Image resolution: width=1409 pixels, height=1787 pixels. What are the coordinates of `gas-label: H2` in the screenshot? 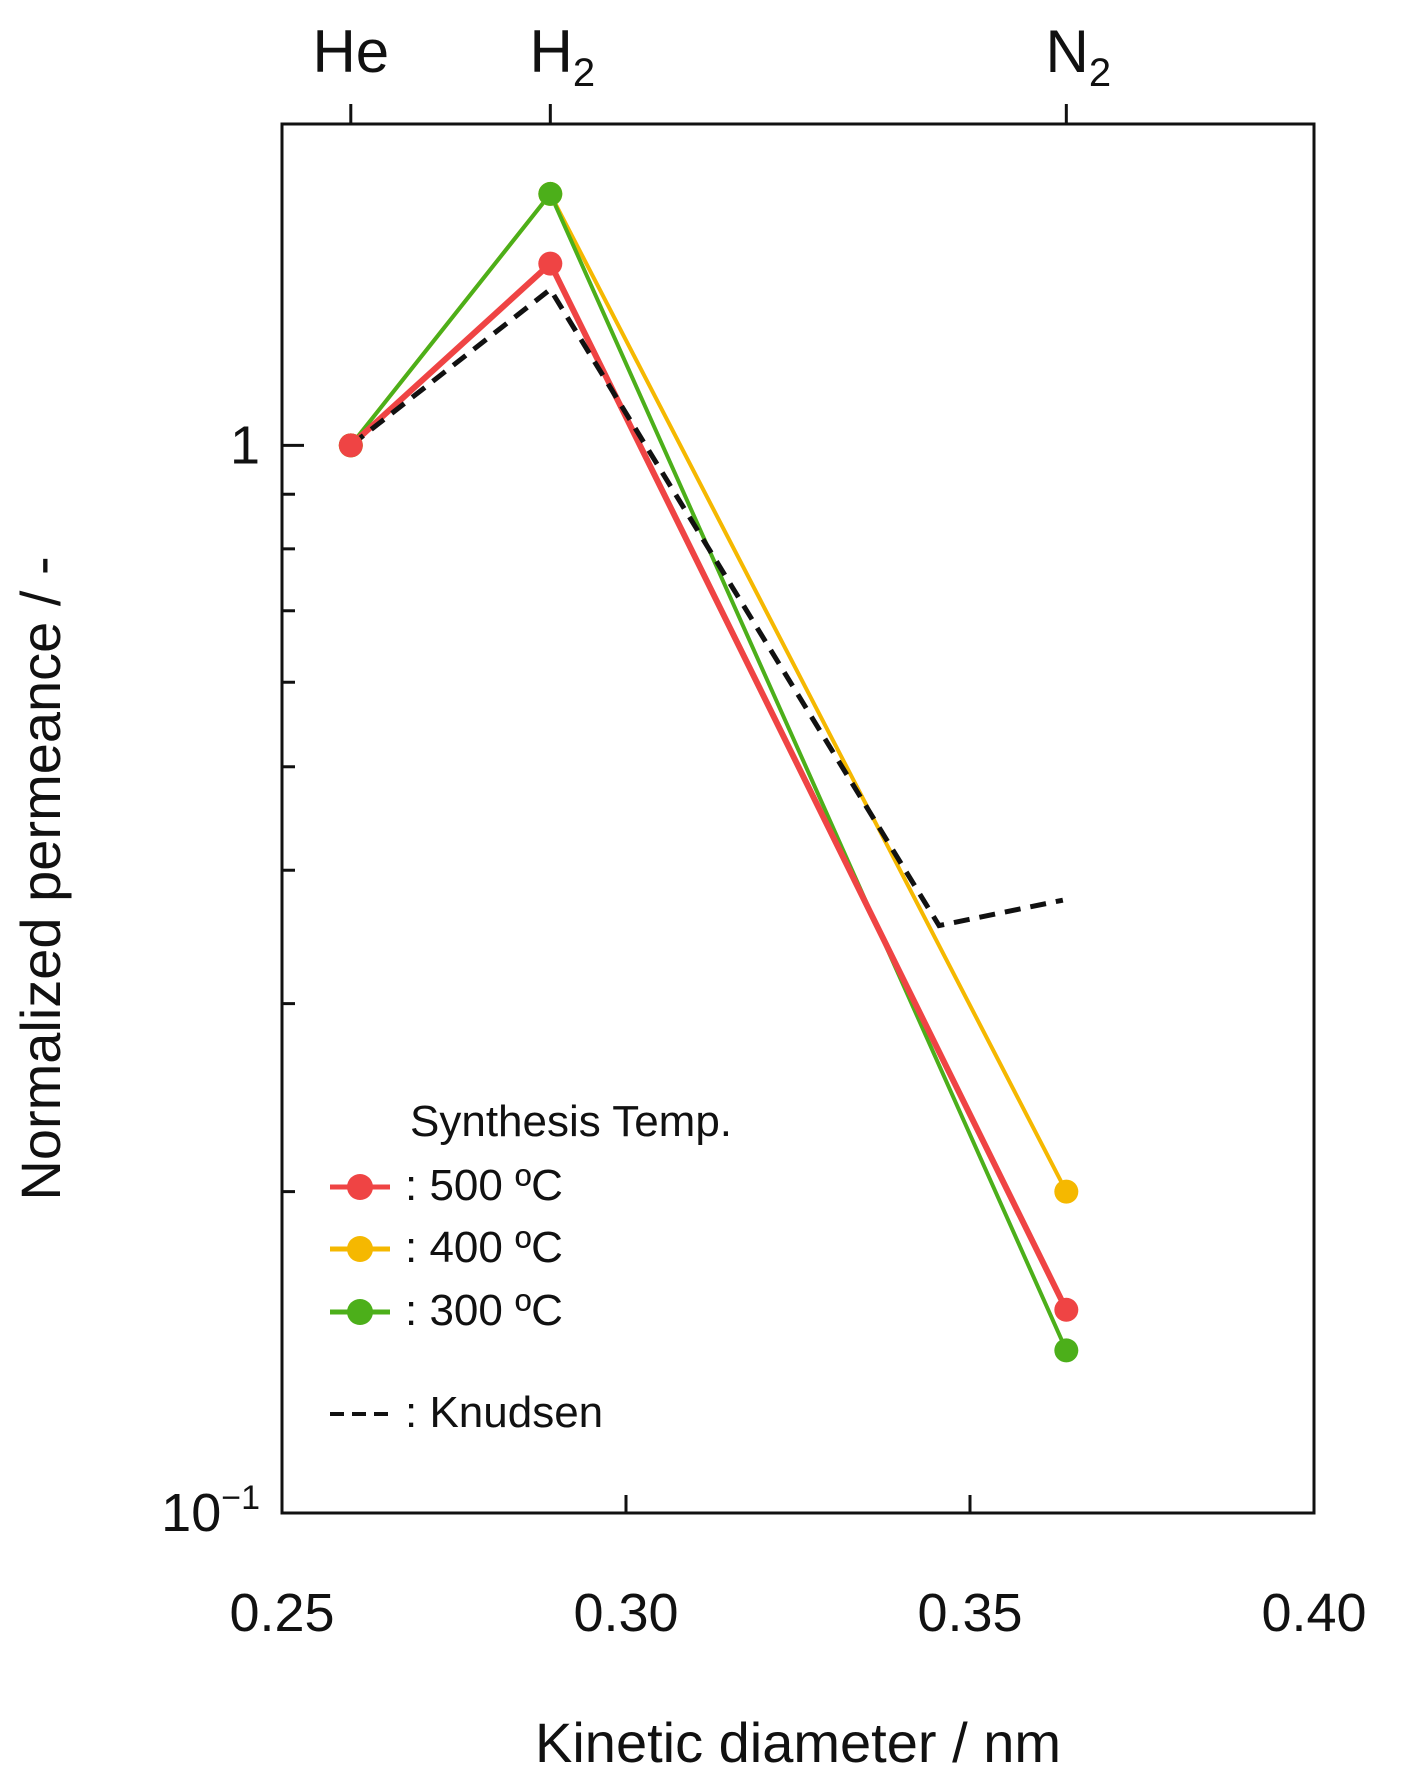 It's located at (563, 56).